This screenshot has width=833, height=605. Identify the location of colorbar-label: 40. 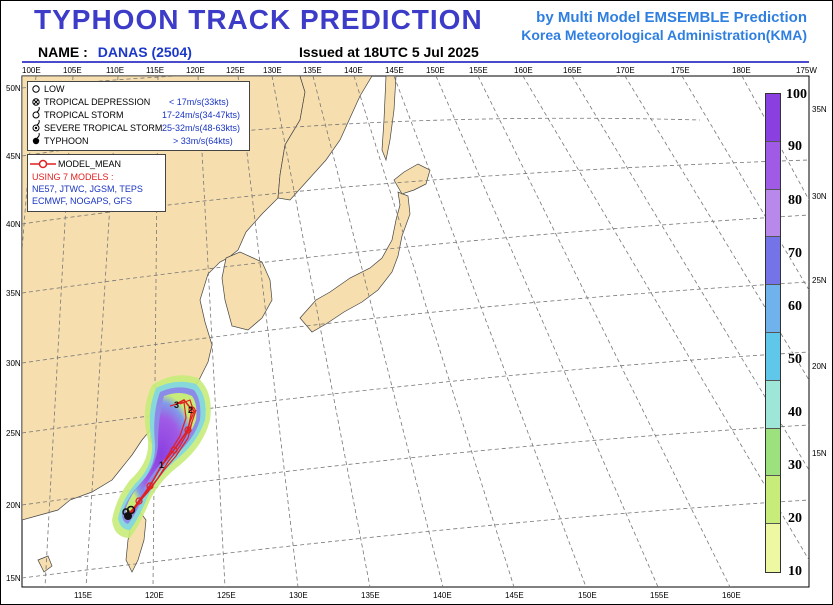
(795, 412).